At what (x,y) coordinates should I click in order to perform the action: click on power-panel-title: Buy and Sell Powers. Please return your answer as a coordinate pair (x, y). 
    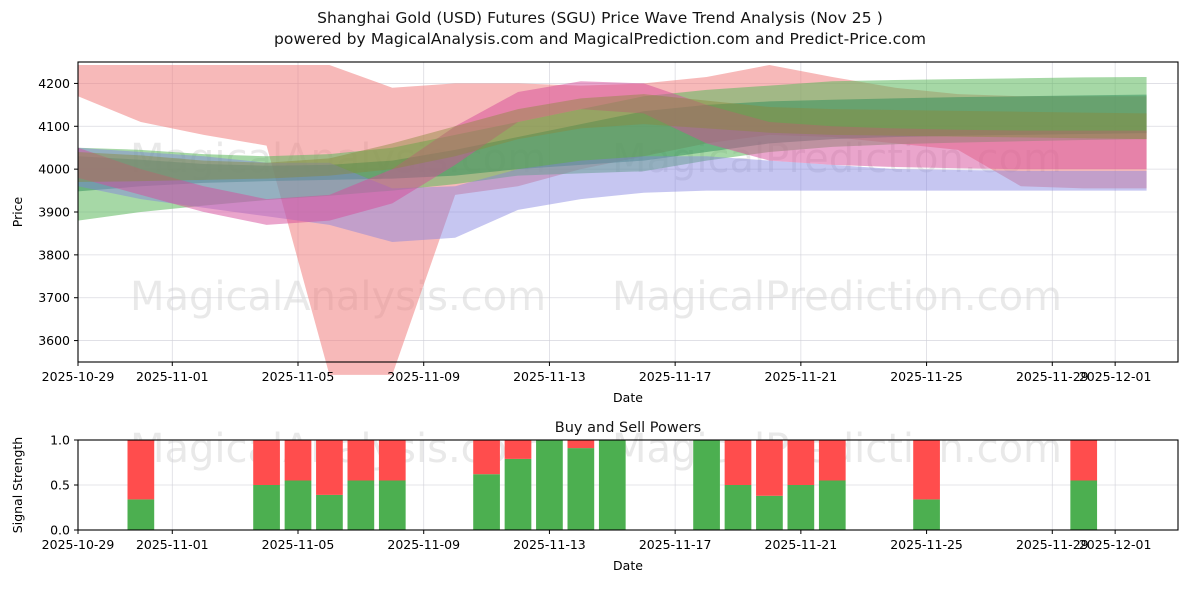
    Looking at the image, I should click on (628, 428).